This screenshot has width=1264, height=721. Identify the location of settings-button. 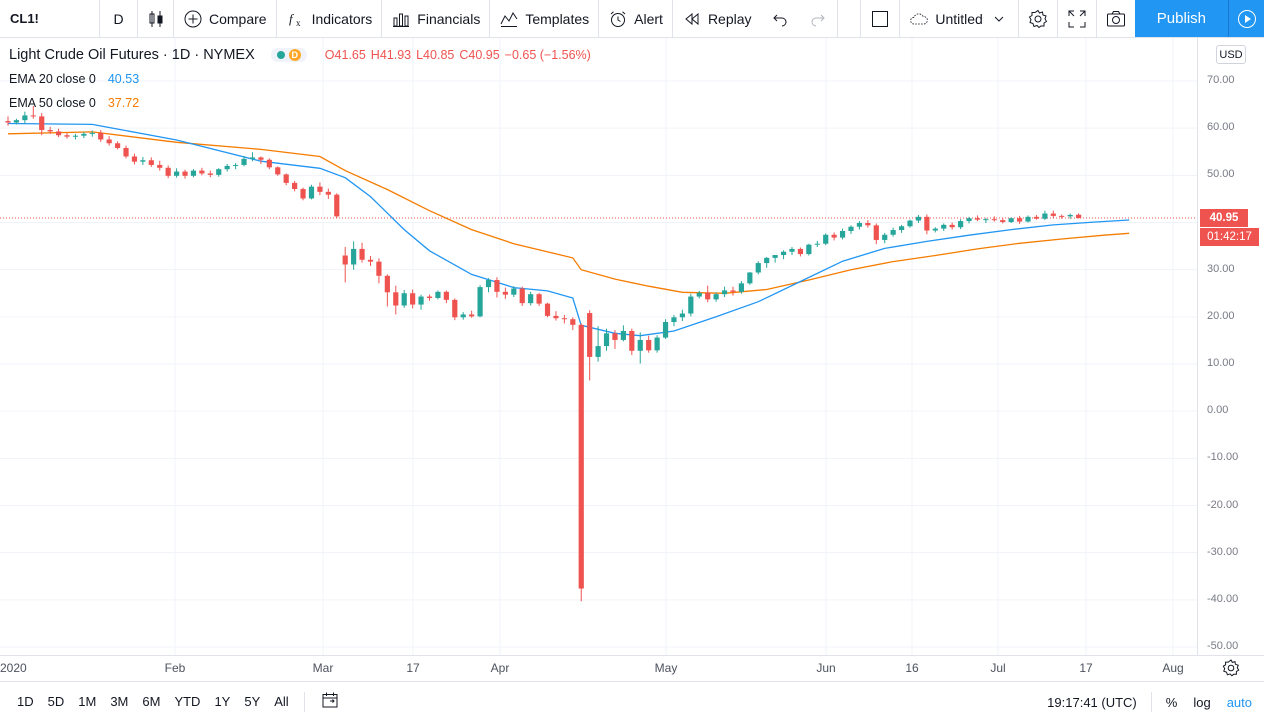
(1038, 18).